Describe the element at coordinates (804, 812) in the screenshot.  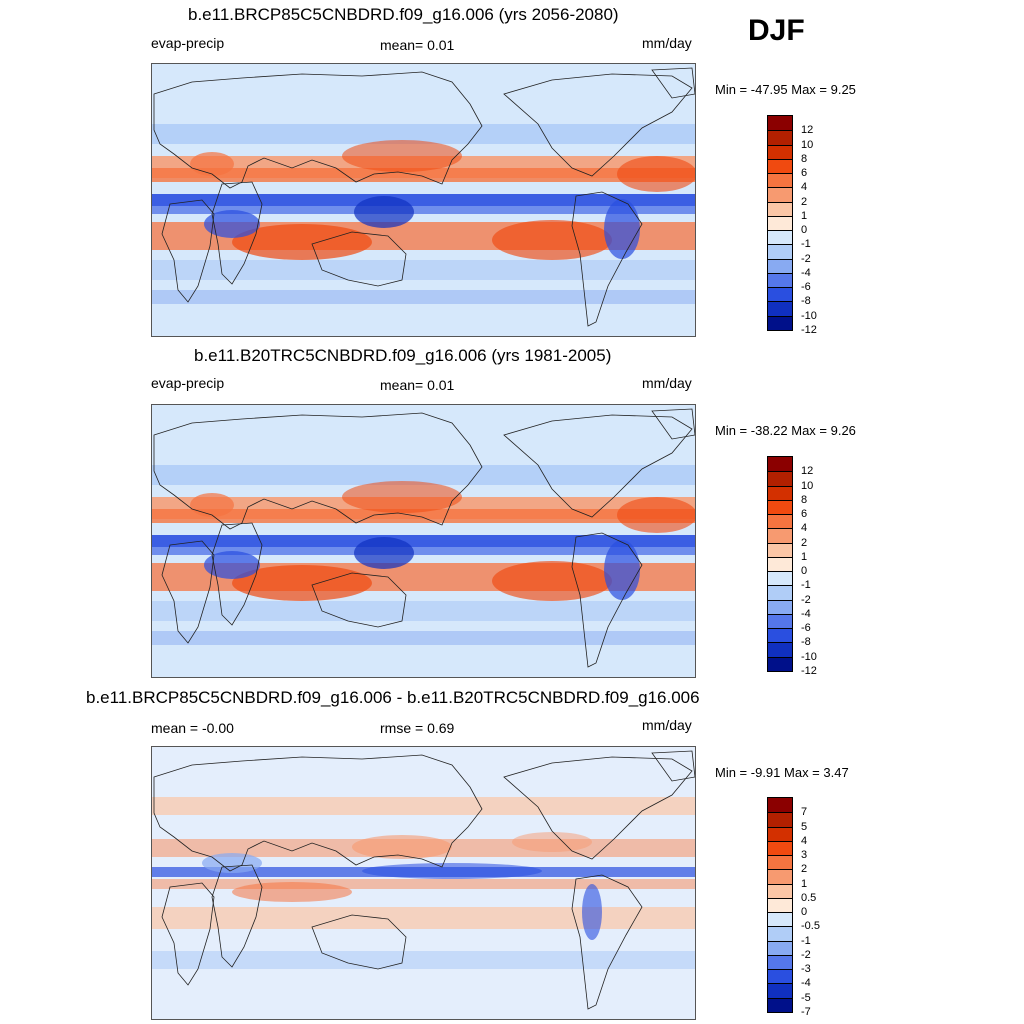
I see `colorbar-tick-label: 7` at that location.